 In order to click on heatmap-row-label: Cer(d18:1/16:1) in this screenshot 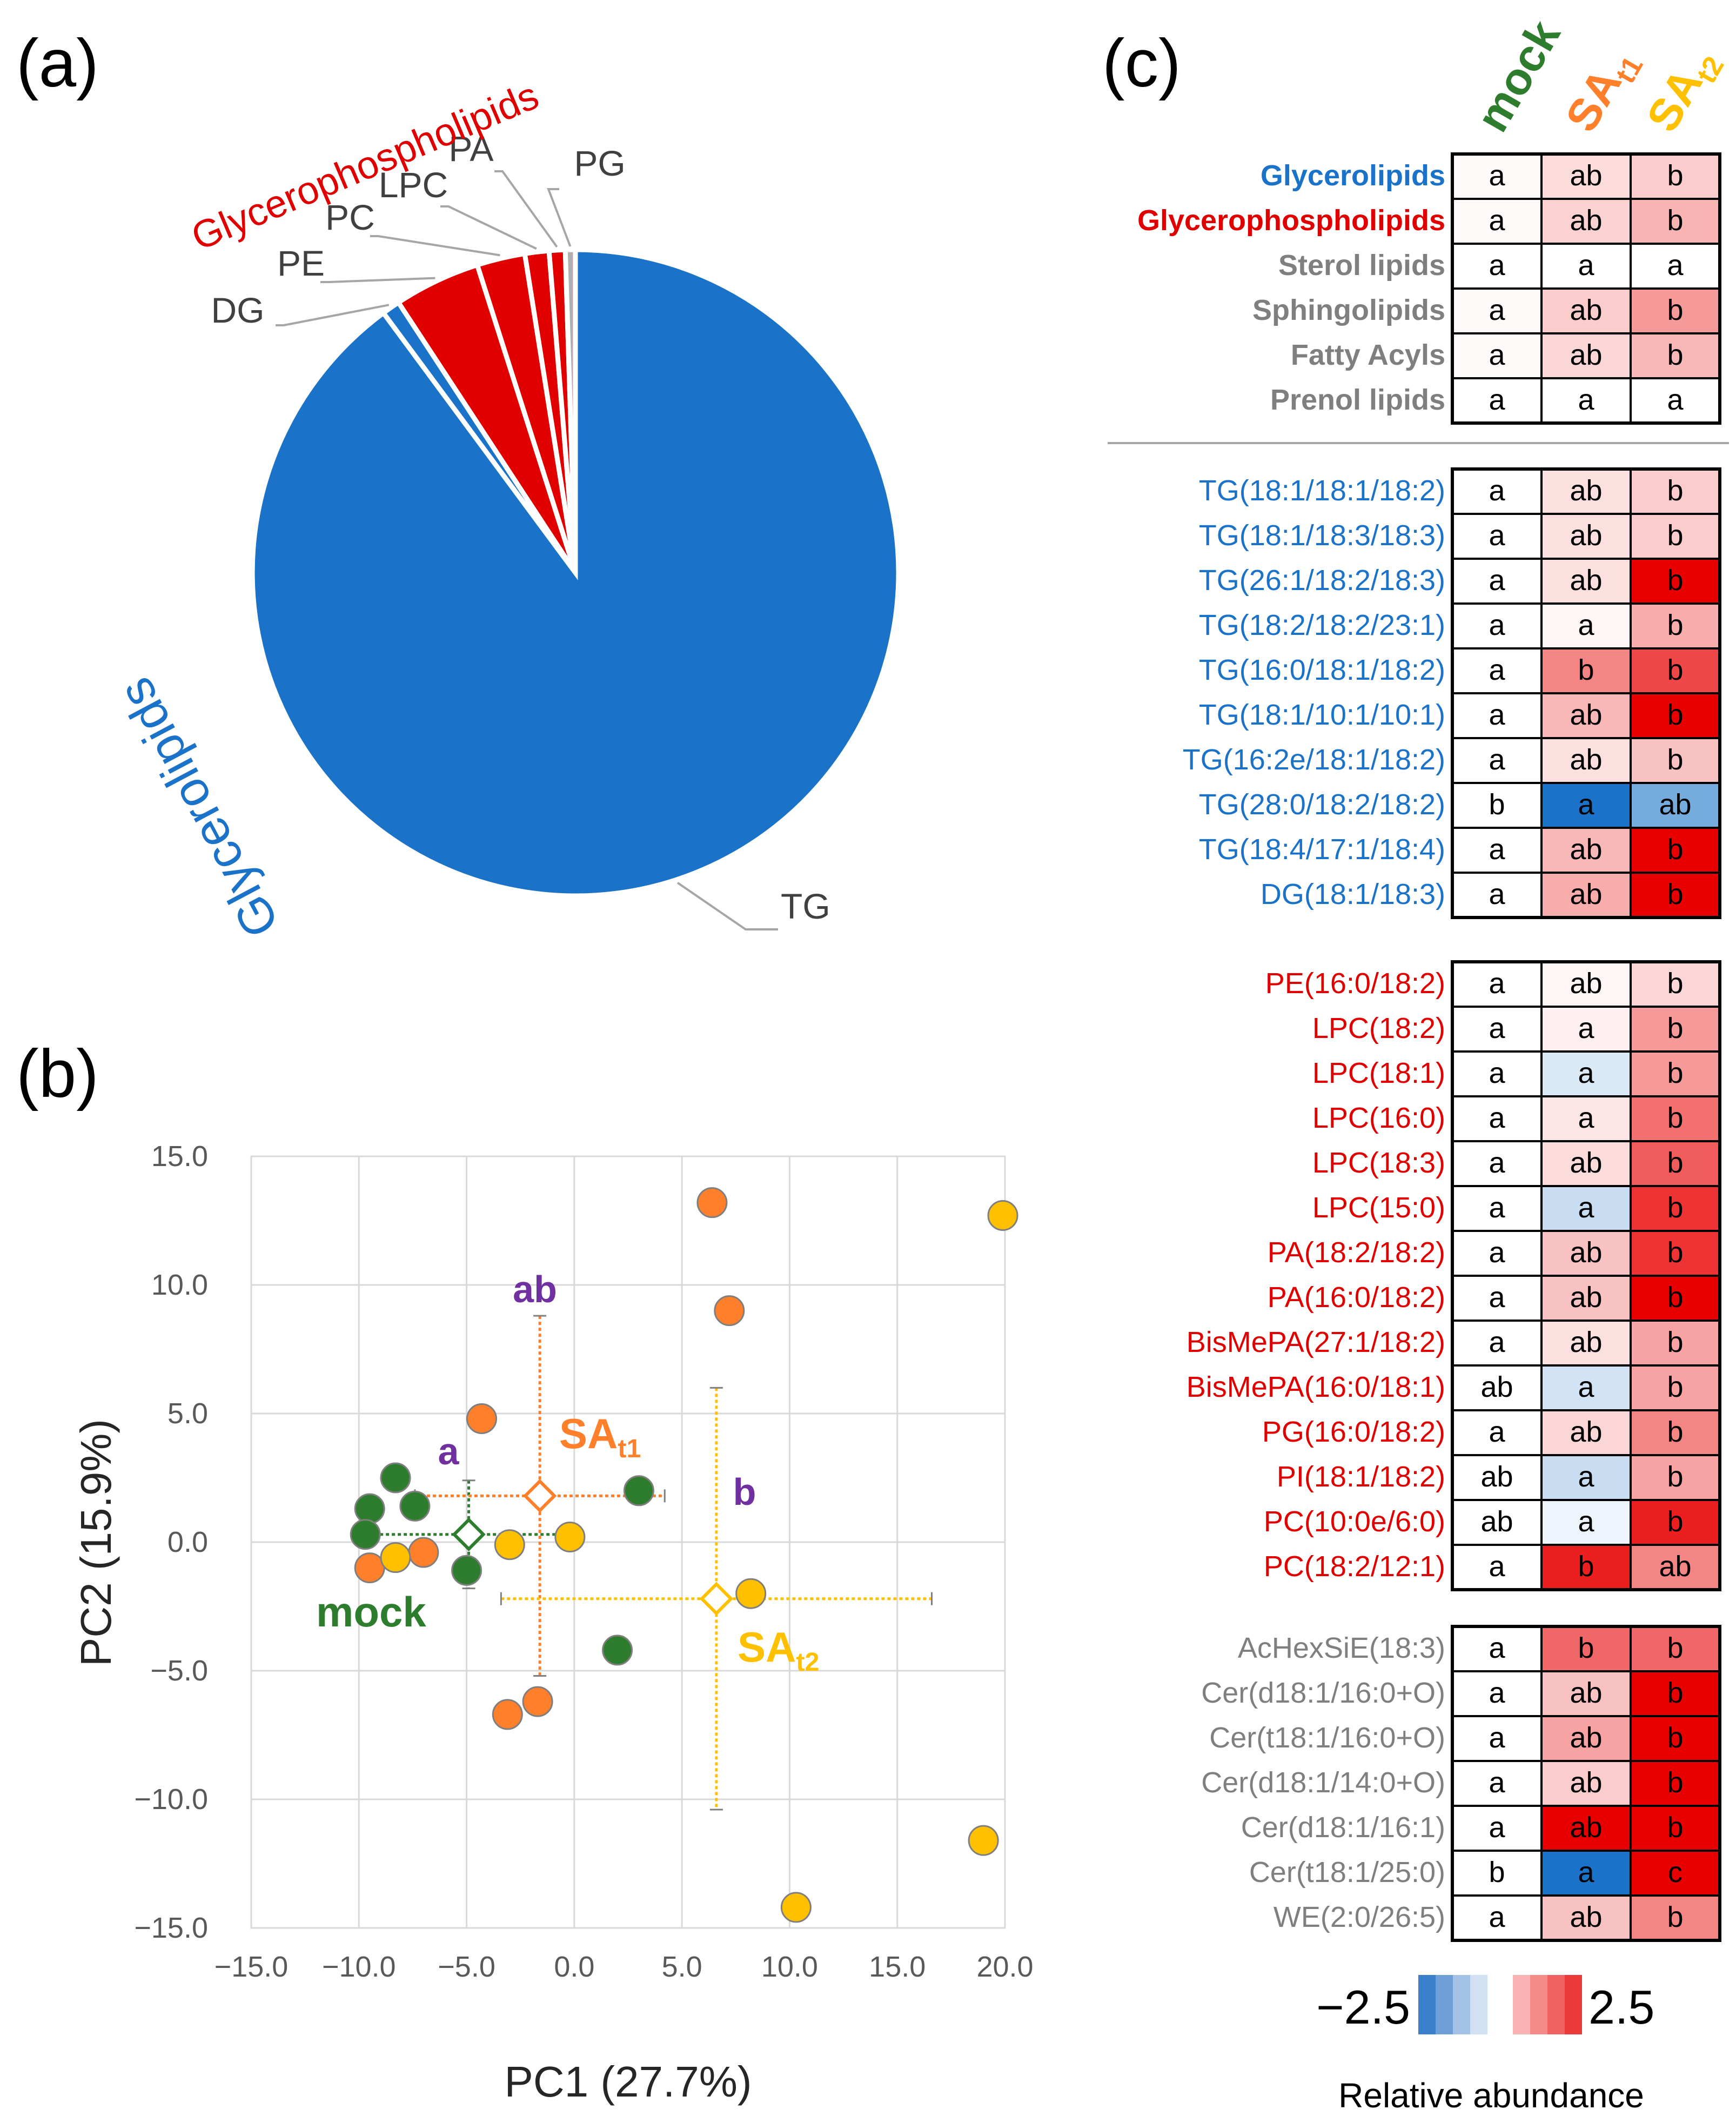, I will do `click(1343, 1827)`.